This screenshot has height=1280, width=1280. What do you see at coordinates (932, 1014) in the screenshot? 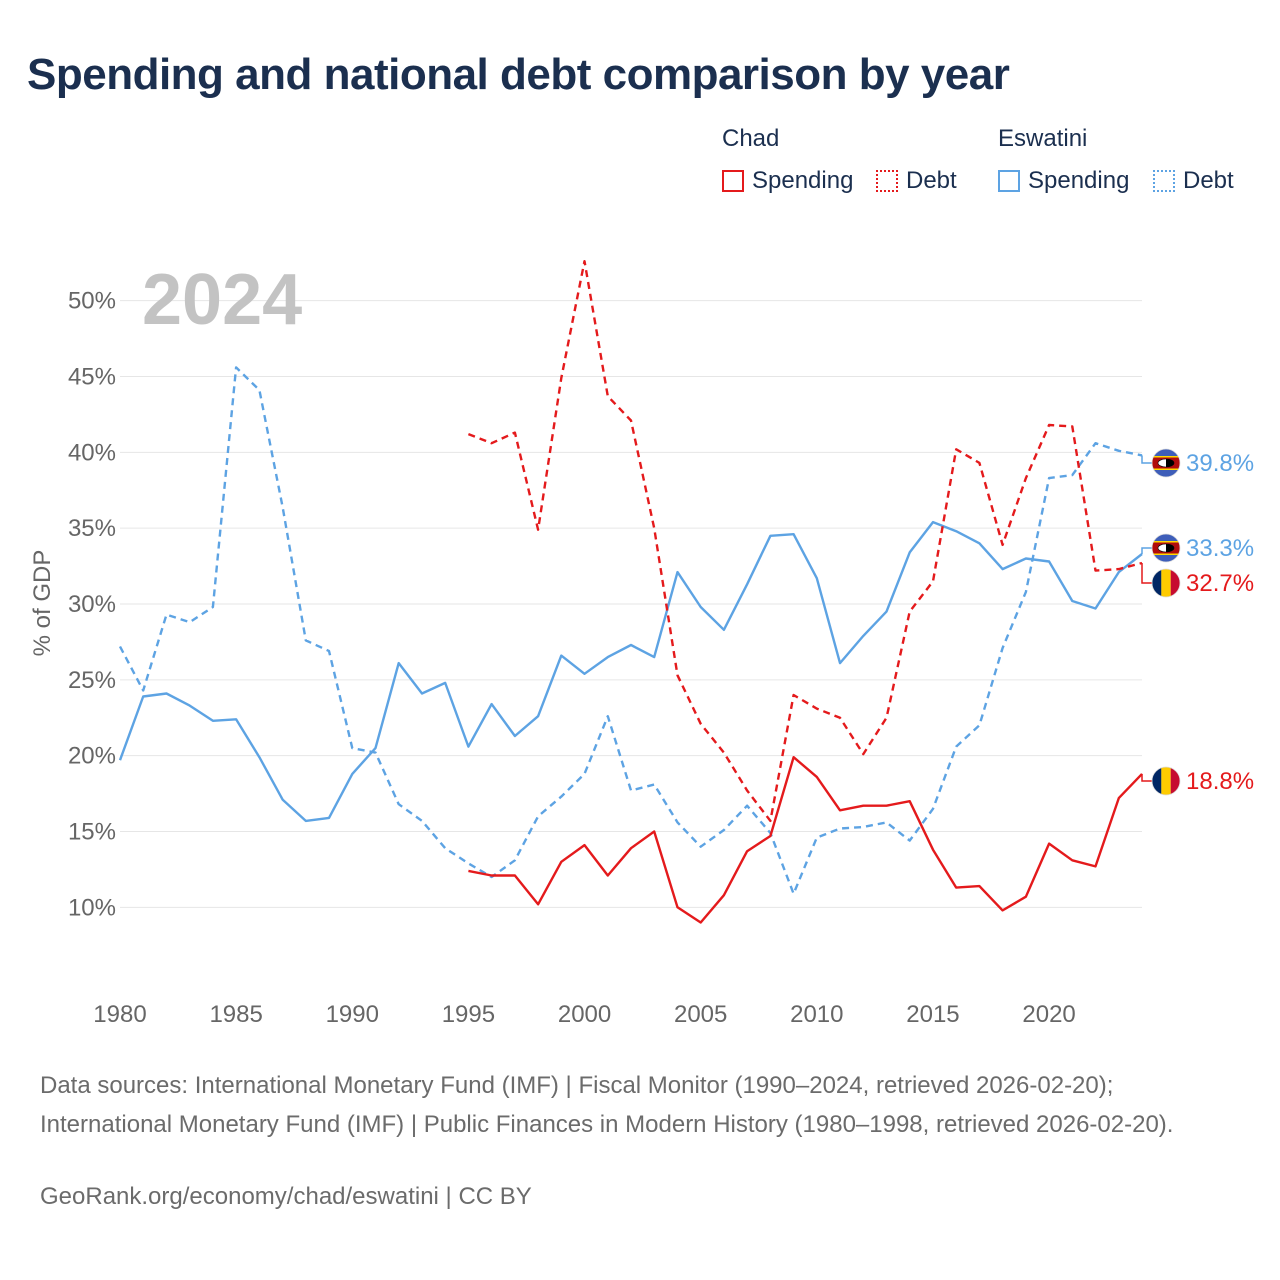
I see `x-tick-label: 2015` at bounding box center [932, 1014].